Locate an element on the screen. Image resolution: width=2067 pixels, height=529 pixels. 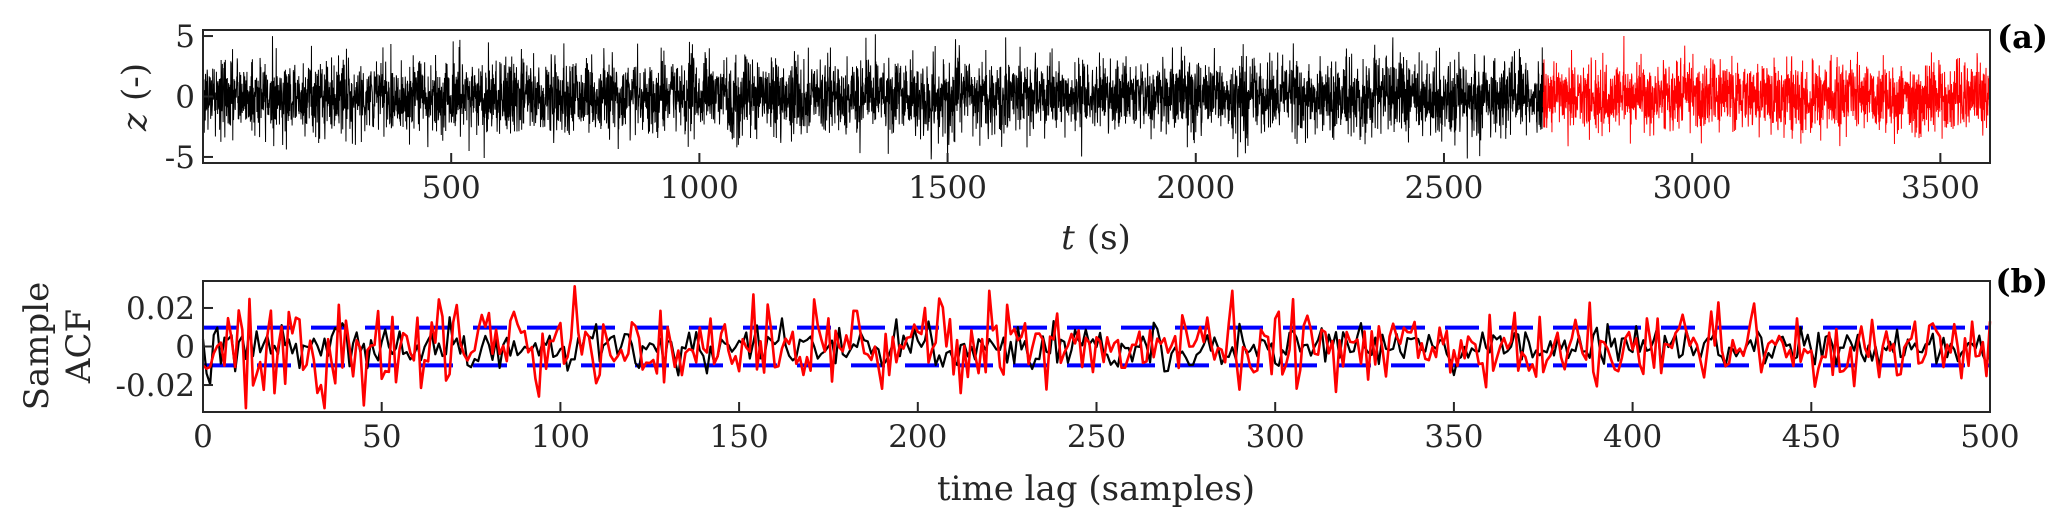
panel-a-y-tick-label: -5 is located at coordinates (180, 158).